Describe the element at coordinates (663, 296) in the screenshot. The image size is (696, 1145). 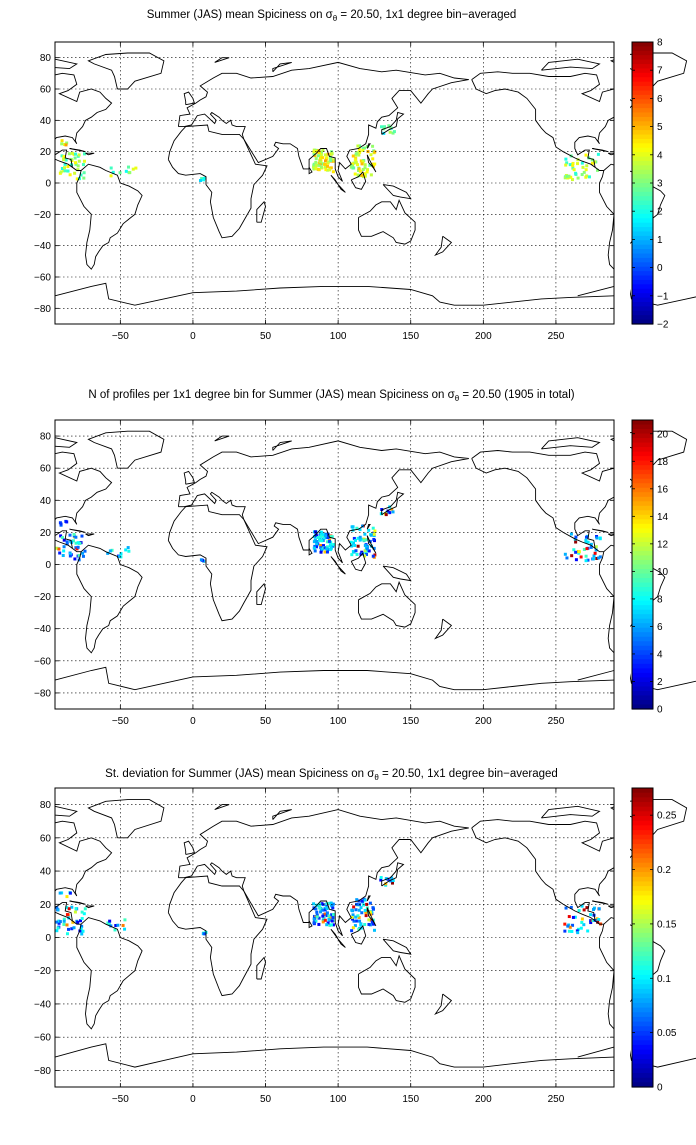
I see `colorbar-tick-label: −1` at that location.